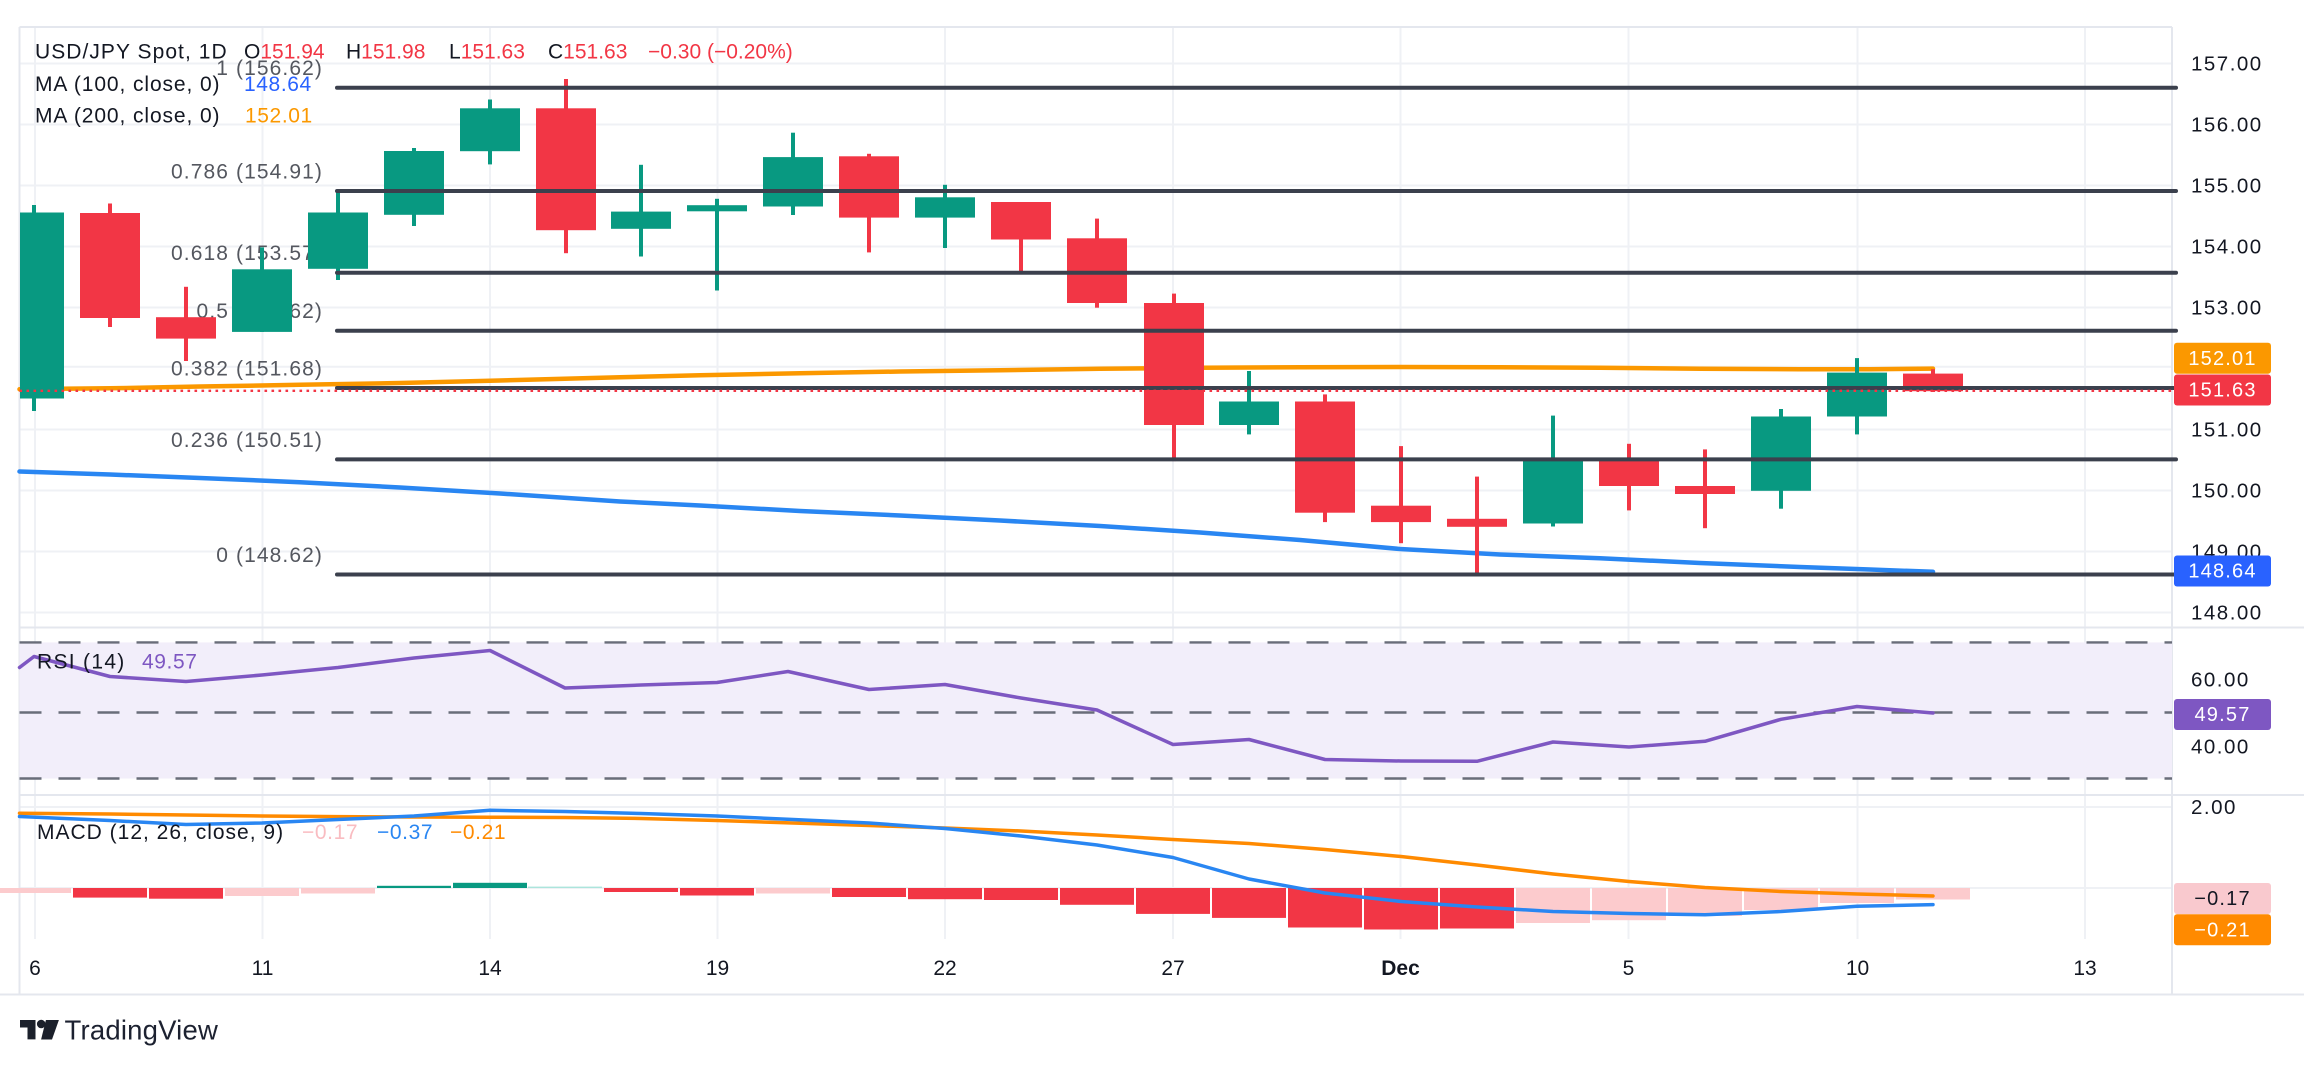 The width and height of the screenshot is (2304, 1066). Describe the element at coordinates (944, 968) in the screenshot. I see `svg-text: 22` at that location.